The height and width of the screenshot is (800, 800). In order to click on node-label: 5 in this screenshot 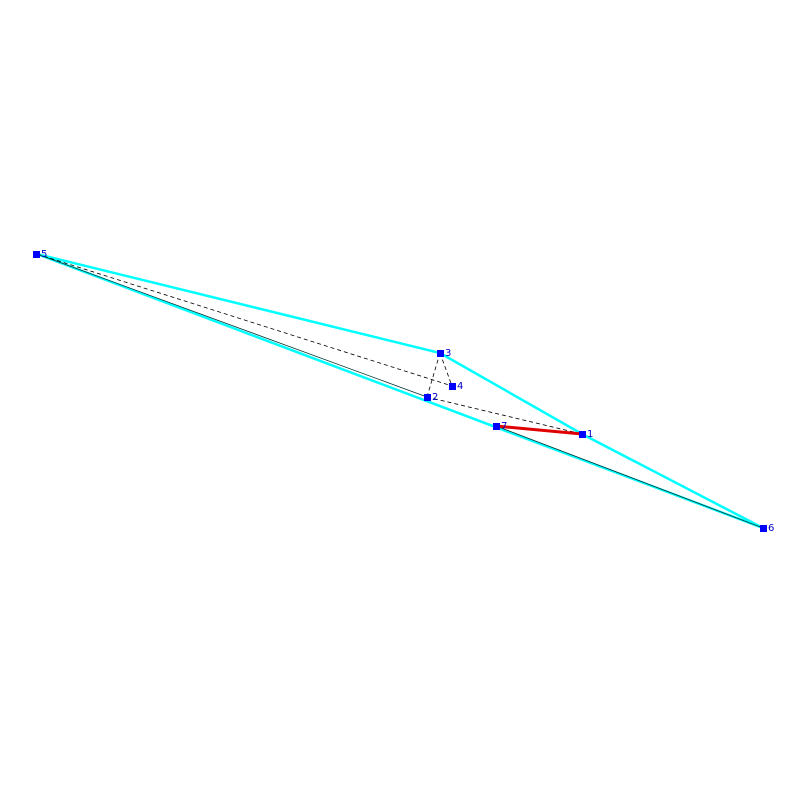, I will do `click(44, 254)`.